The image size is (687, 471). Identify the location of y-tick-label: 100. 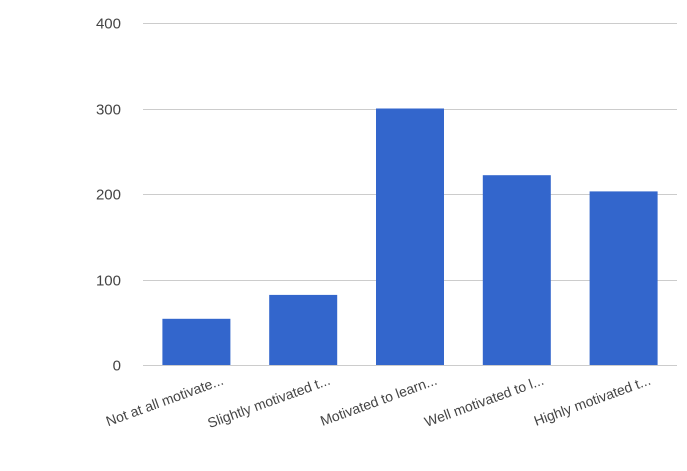
(108, 281).